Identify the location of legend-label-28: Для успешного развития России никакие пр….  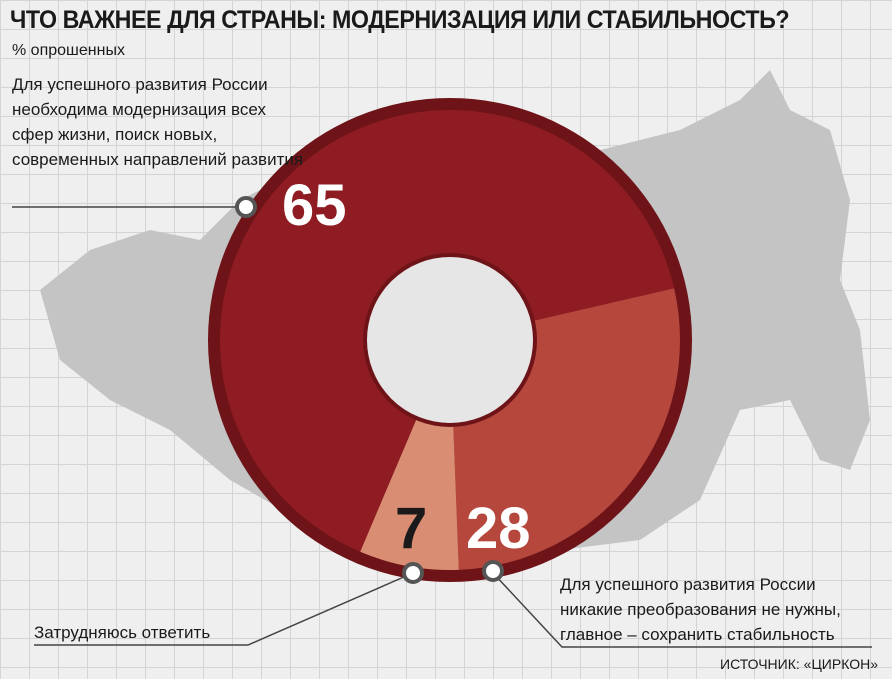
(700, 609).